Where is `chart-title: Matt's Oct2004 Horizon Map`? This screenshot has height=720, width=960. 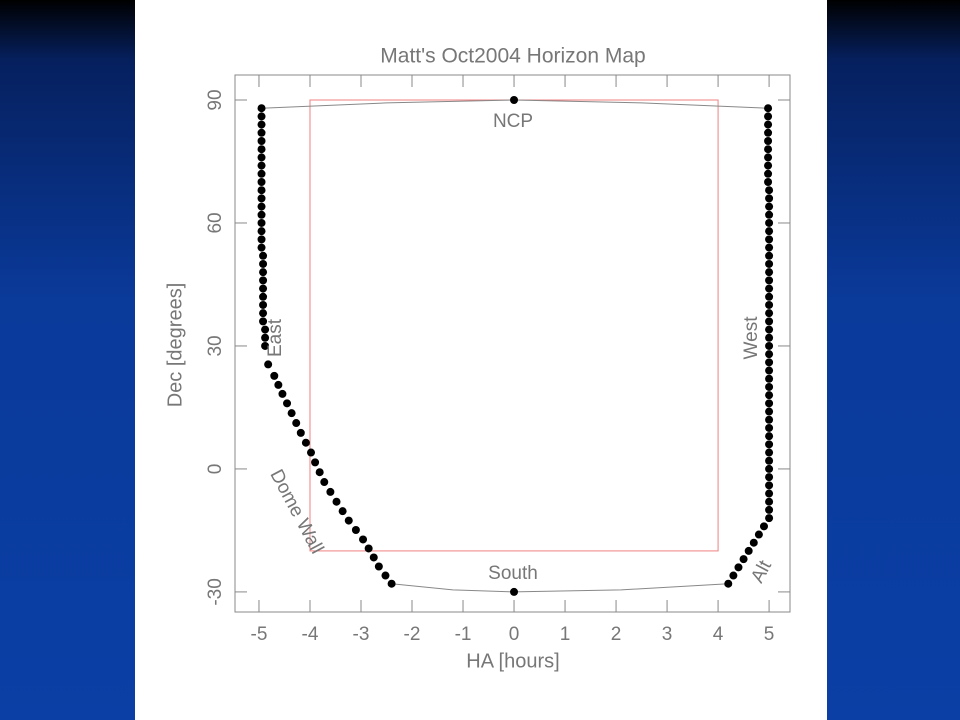
chart-title: Matt's Oct2004 Horizon Map is located at coordinates (512, 56).